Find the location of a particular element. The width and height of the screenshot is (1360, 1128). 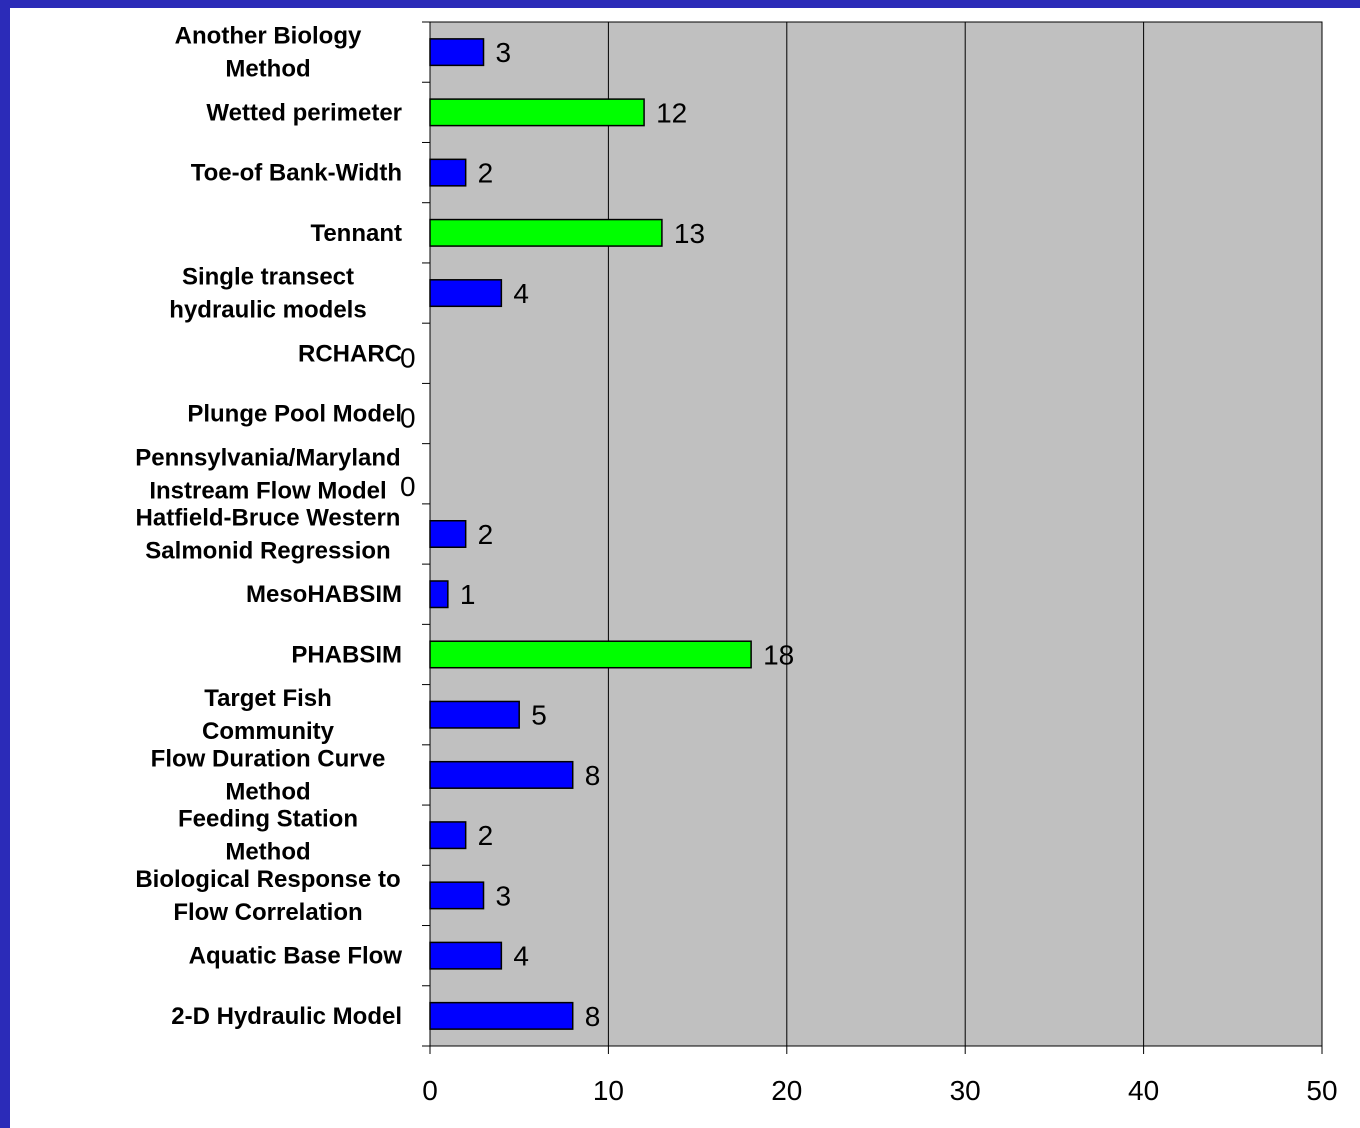

x-tick-label: 50 is located at coordinates (1321, 1090).